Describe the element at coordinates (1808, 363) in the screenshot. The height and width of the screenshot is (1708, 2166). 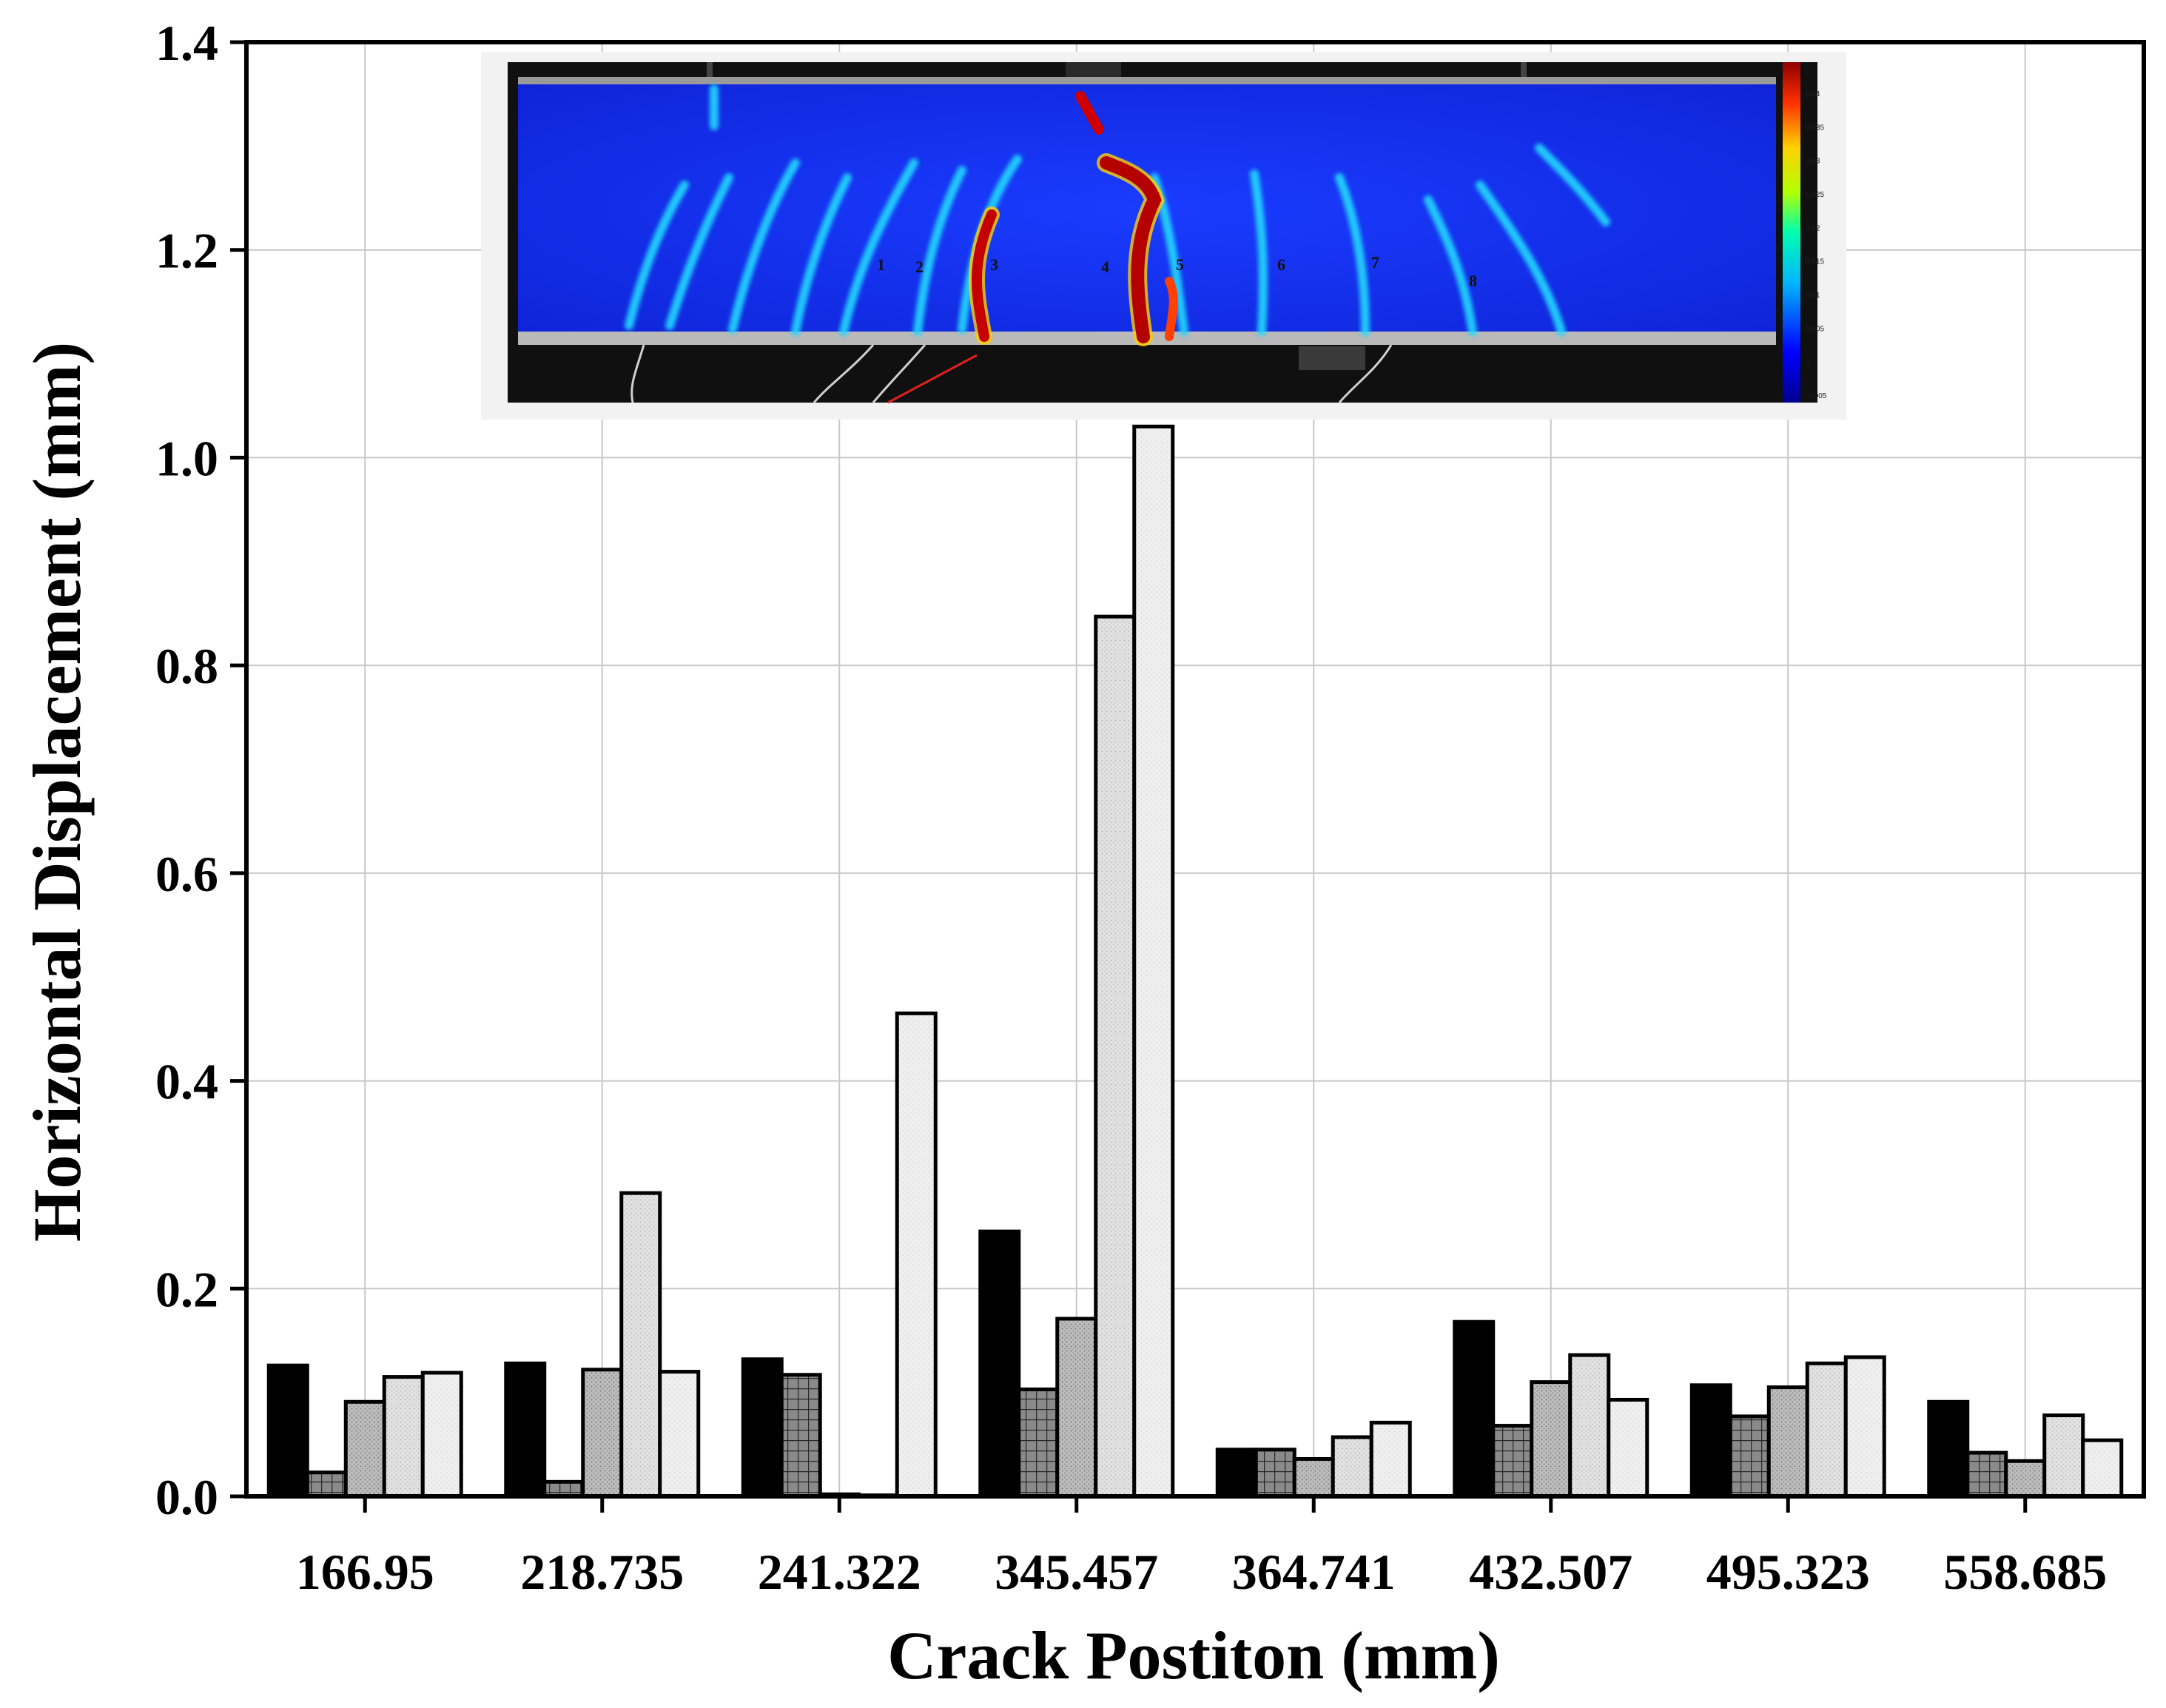
I see `colorbar-label: 0` at that location.